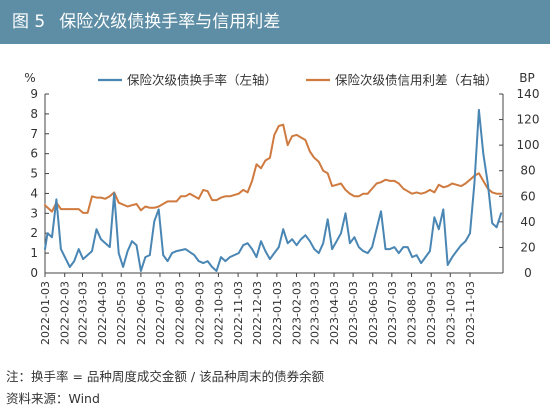 The image size is (550, 415). Describe the element at coordinates (160, 313) in the screenshot. I see `x-axis-tick-label: 2022-07-03` at that location.